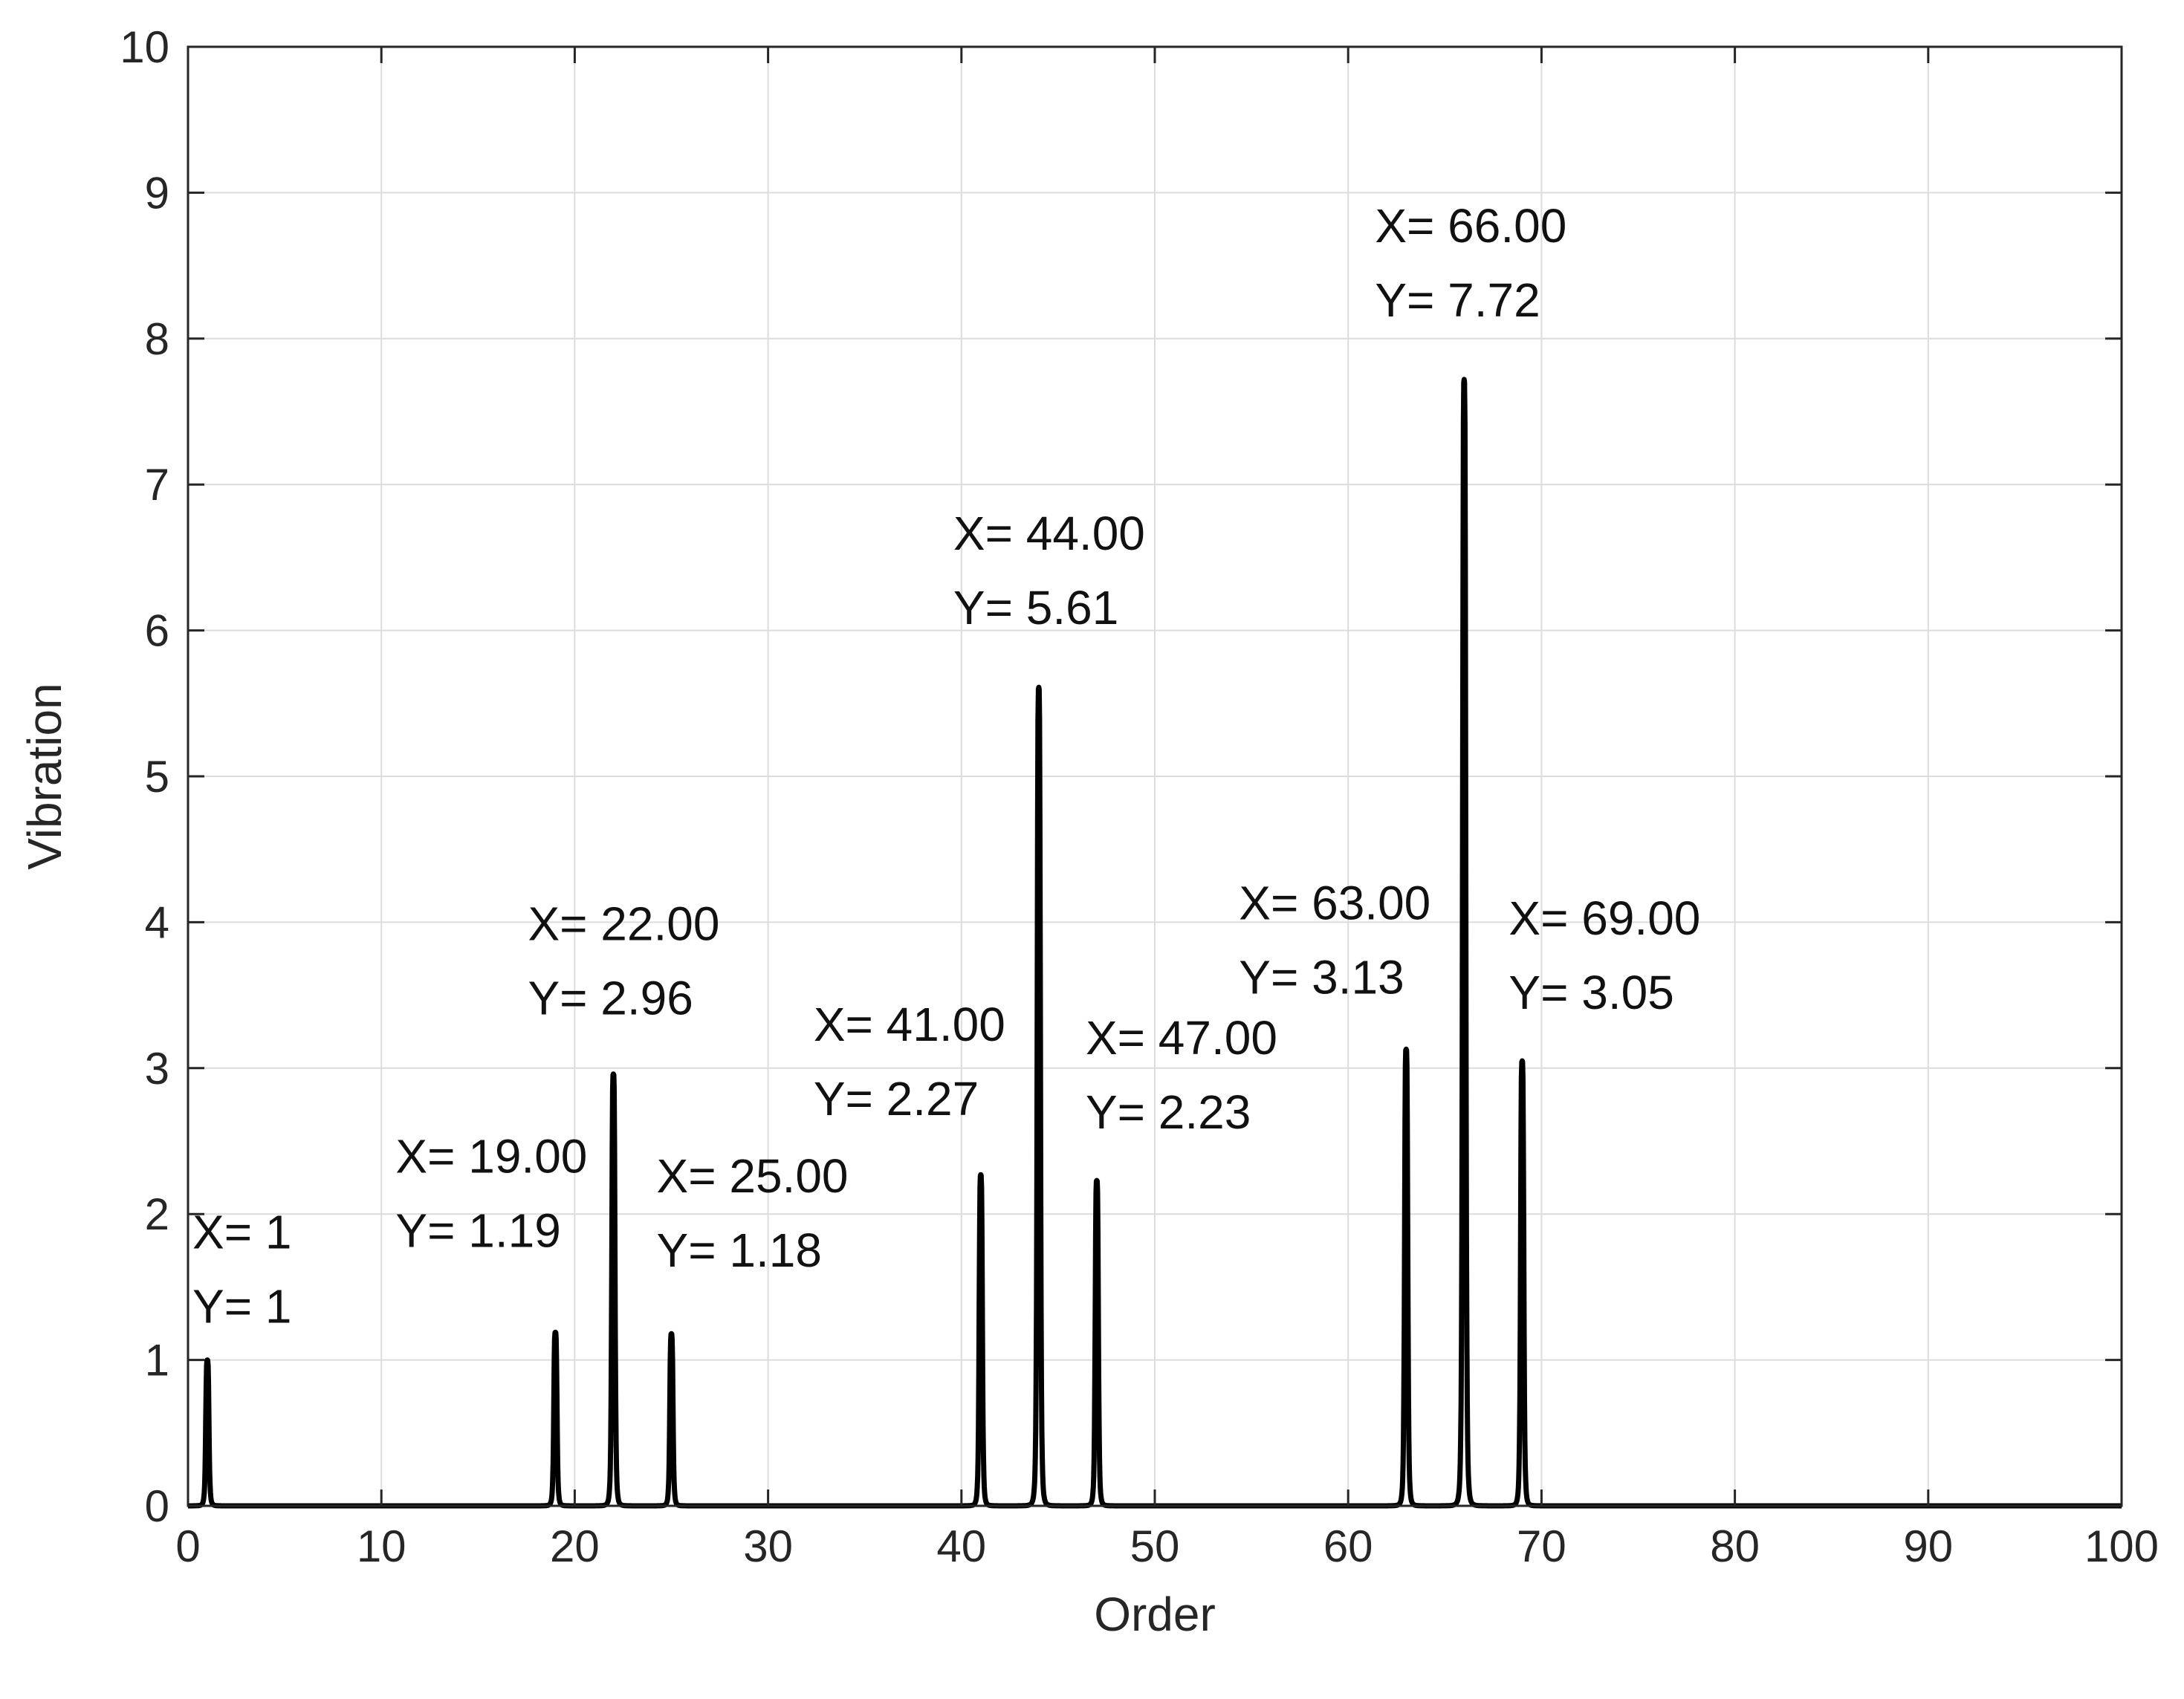 This screenshot has width=2184, height=1699. What do you see at coordinates (1049, 534) in the screenshot?
I see `peak-annotation-x: X= 44.00` at bounding box center [1049, 534].